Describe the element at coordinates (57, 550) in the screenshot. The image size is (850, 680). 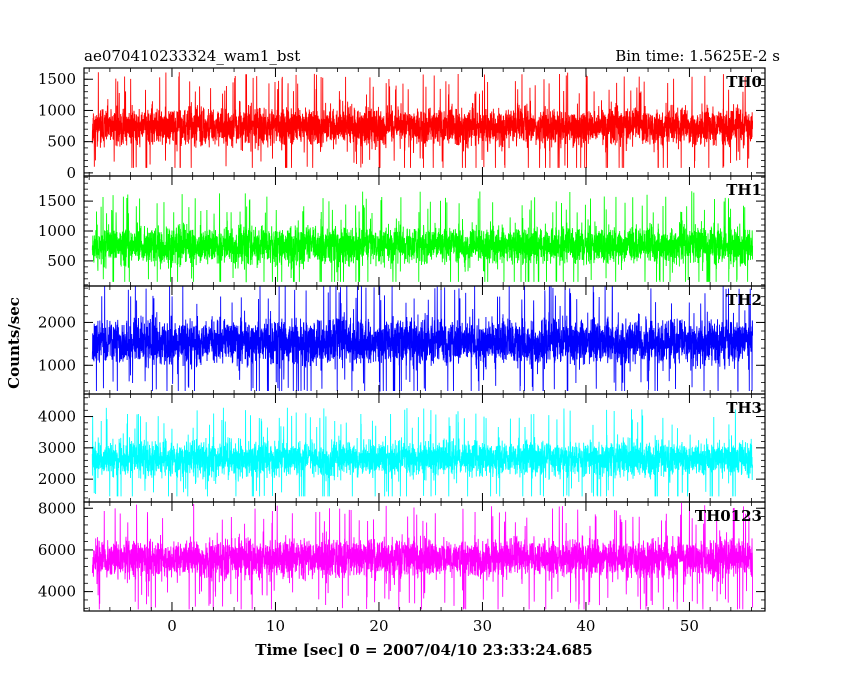
I see `y-tick-label: 6000` at that location.